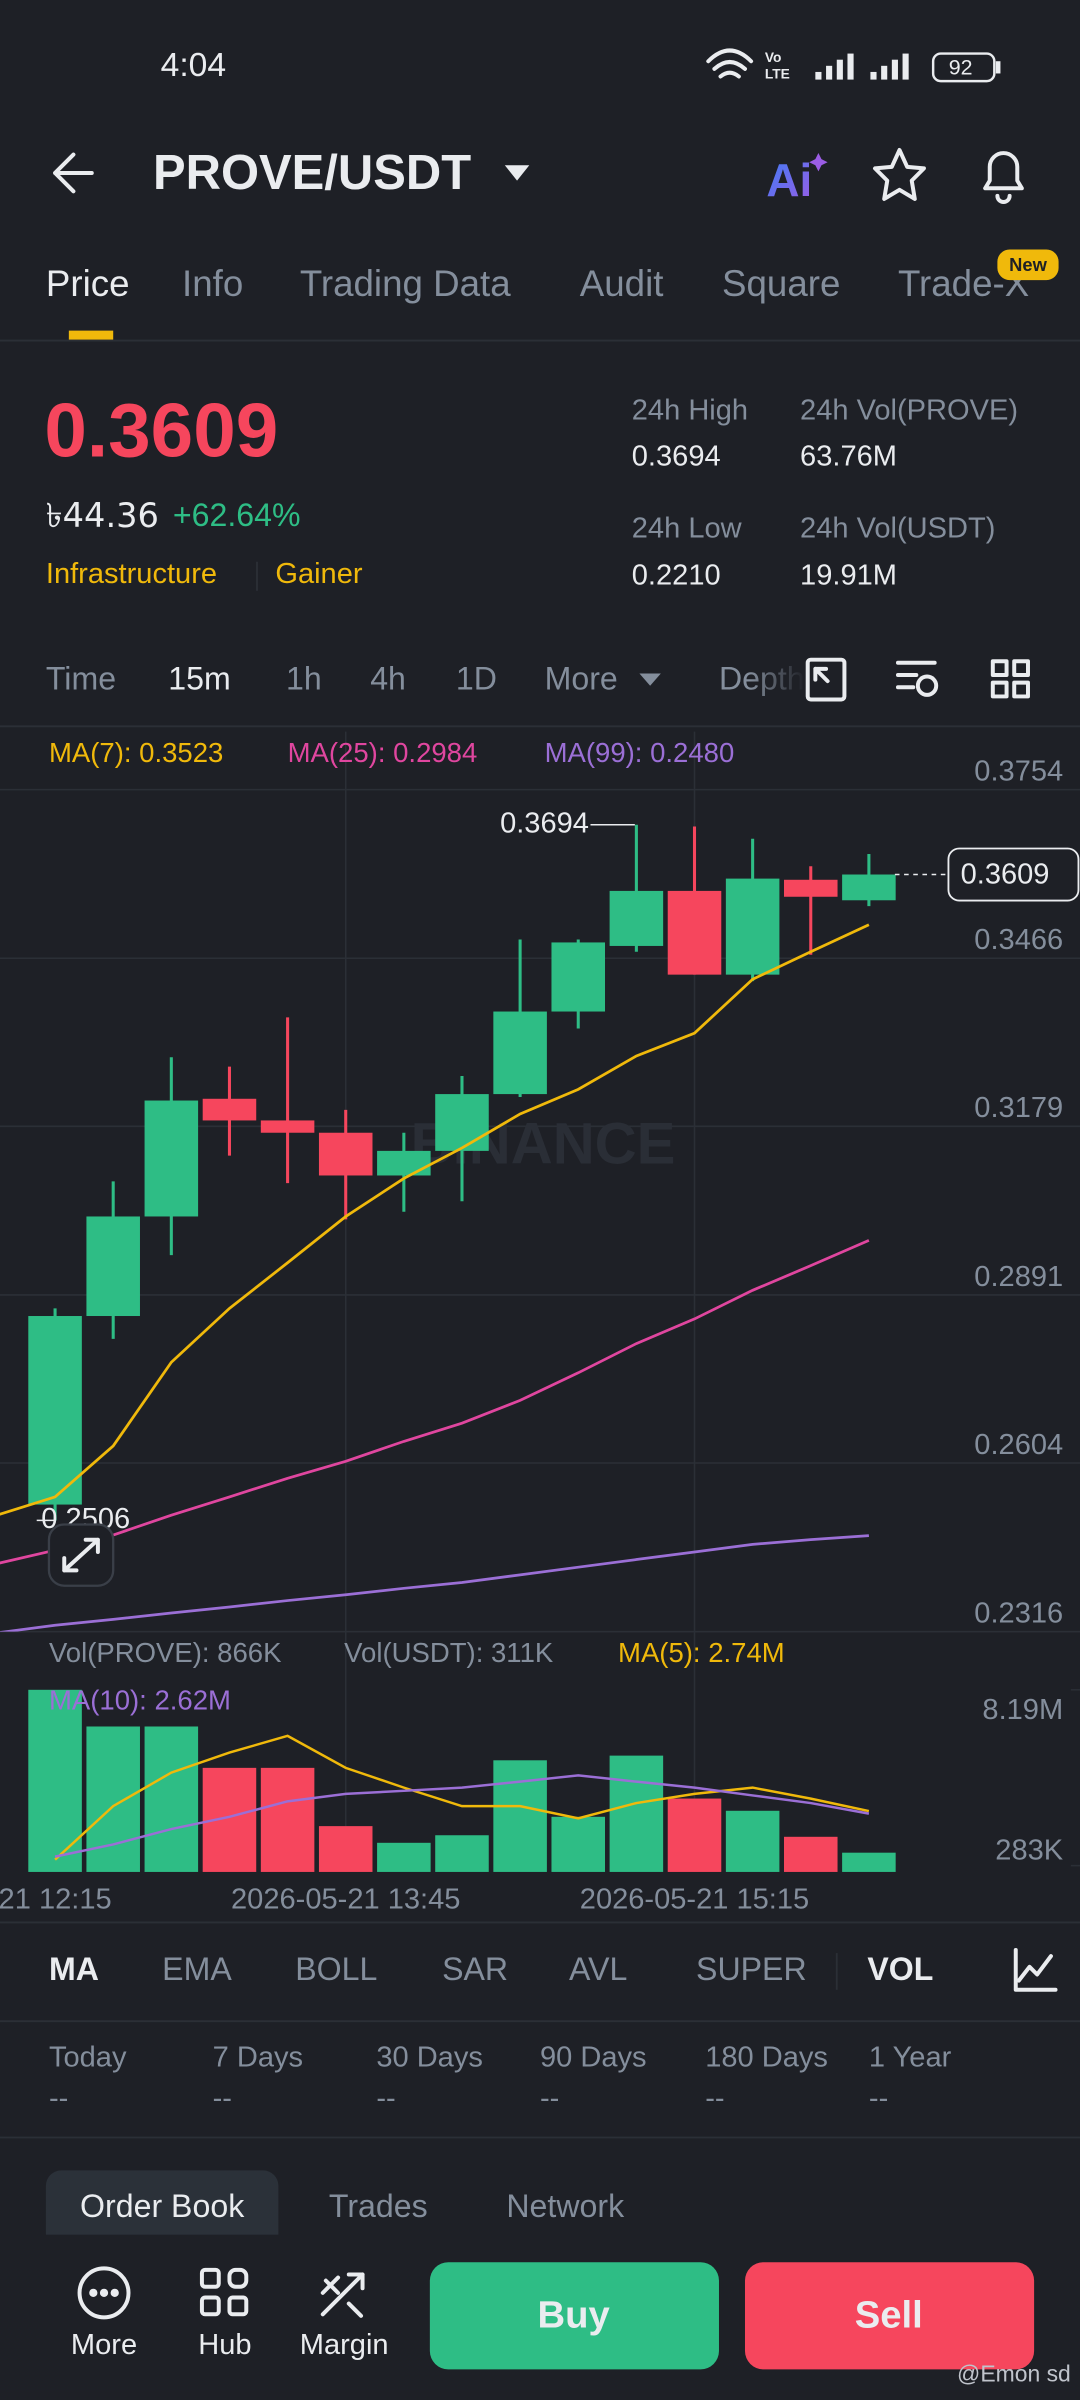  What do you see at coordinates (1014, 2374) in the screenshot?
I see `footer-credit: @Emon sd` at bounding box center [1014, 2374].